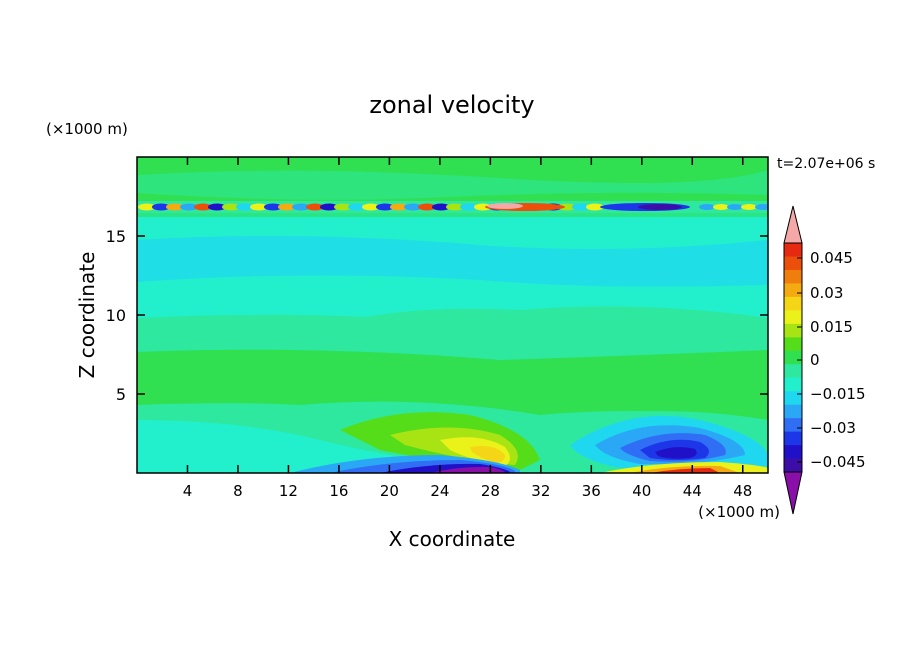 This screenshot has height=654, width=904. Describe the element at coordinates (116, 236) in the screenshot. I see `y-tick-label: 15` at that location.